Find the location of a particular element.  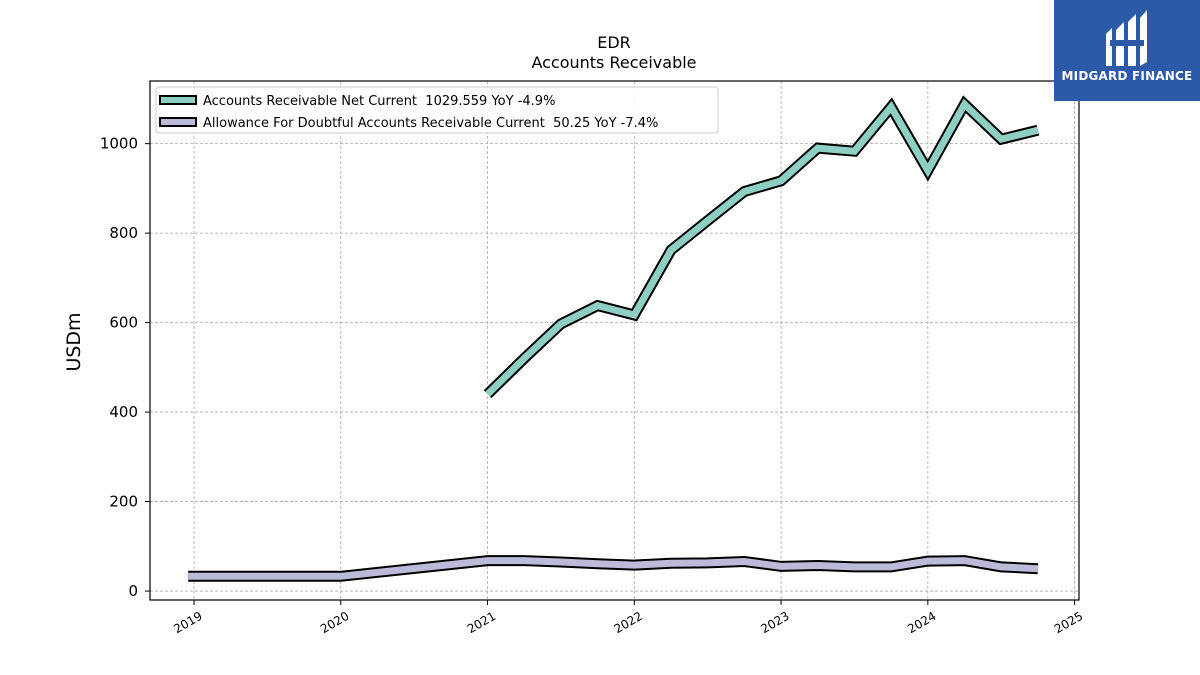

x-tick-label: 2024 is located at coordinates (921, 622).